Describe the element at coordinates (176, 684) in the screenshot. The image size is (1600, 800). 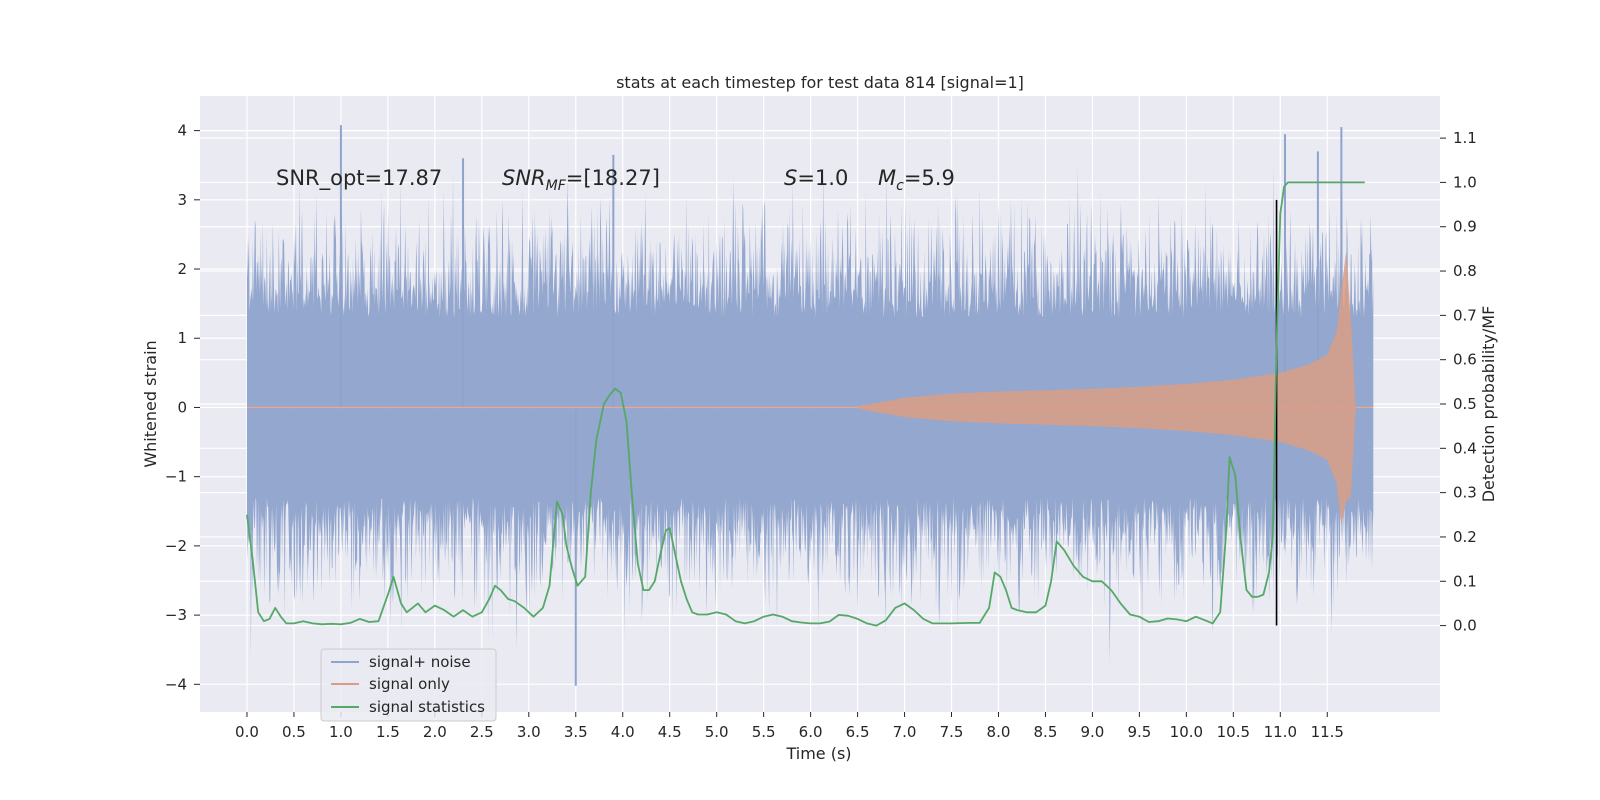
I see `y-tick-label: −4` at that location.